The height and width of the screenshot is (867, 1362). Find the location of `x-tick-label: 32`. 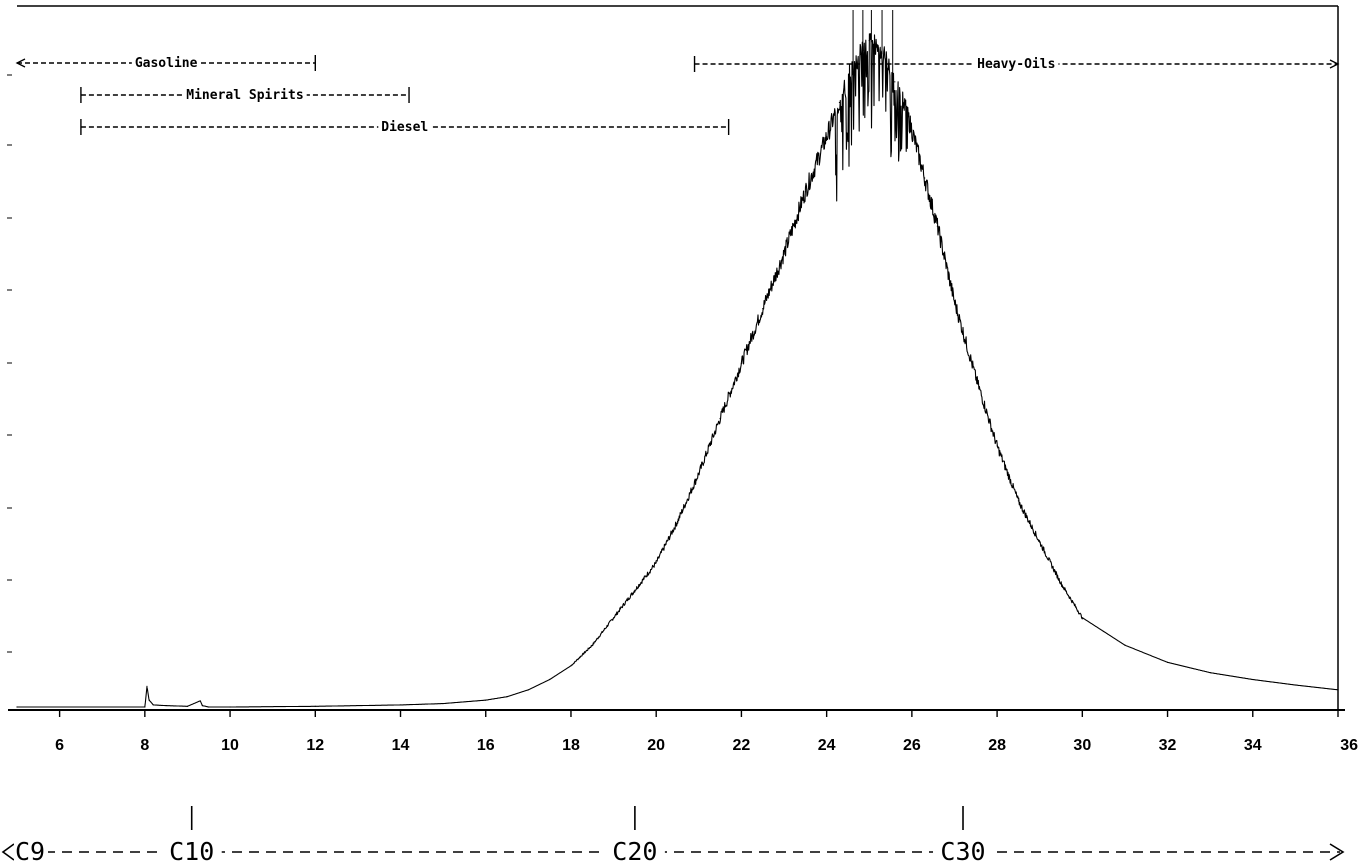

x-tick-label: 32 is located at coordinates (1168, 745).